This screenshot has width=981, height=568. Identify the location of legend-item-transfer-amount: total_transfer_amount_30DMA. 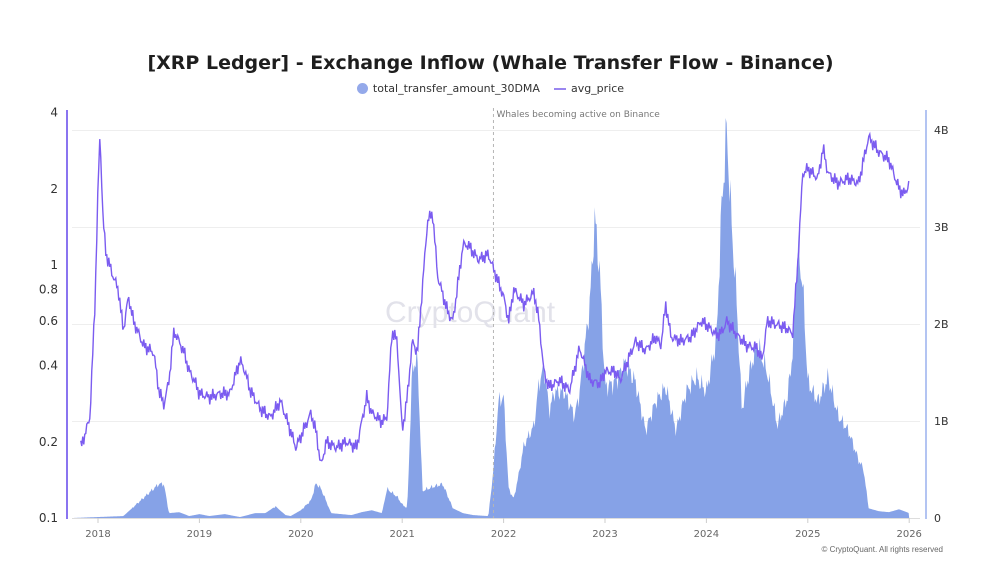
(448, 88).